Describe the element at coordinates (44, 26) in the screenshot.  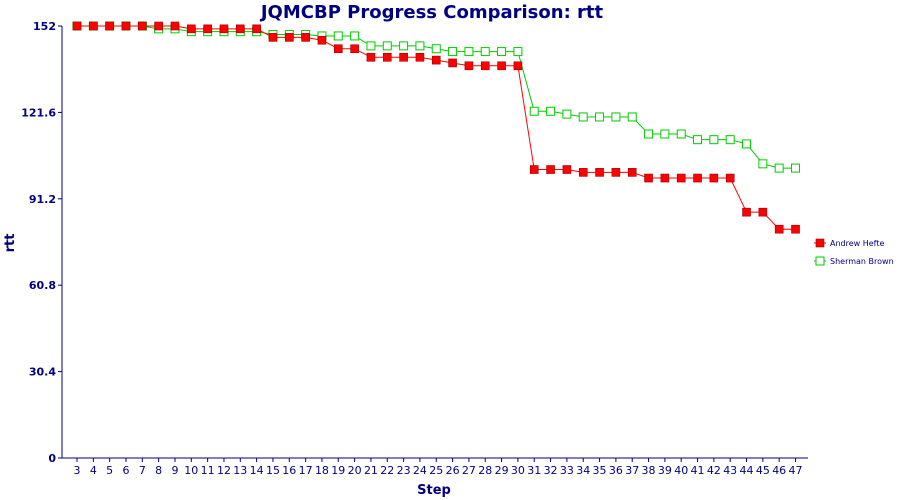
I see `y-tick-label: 152` at that location.